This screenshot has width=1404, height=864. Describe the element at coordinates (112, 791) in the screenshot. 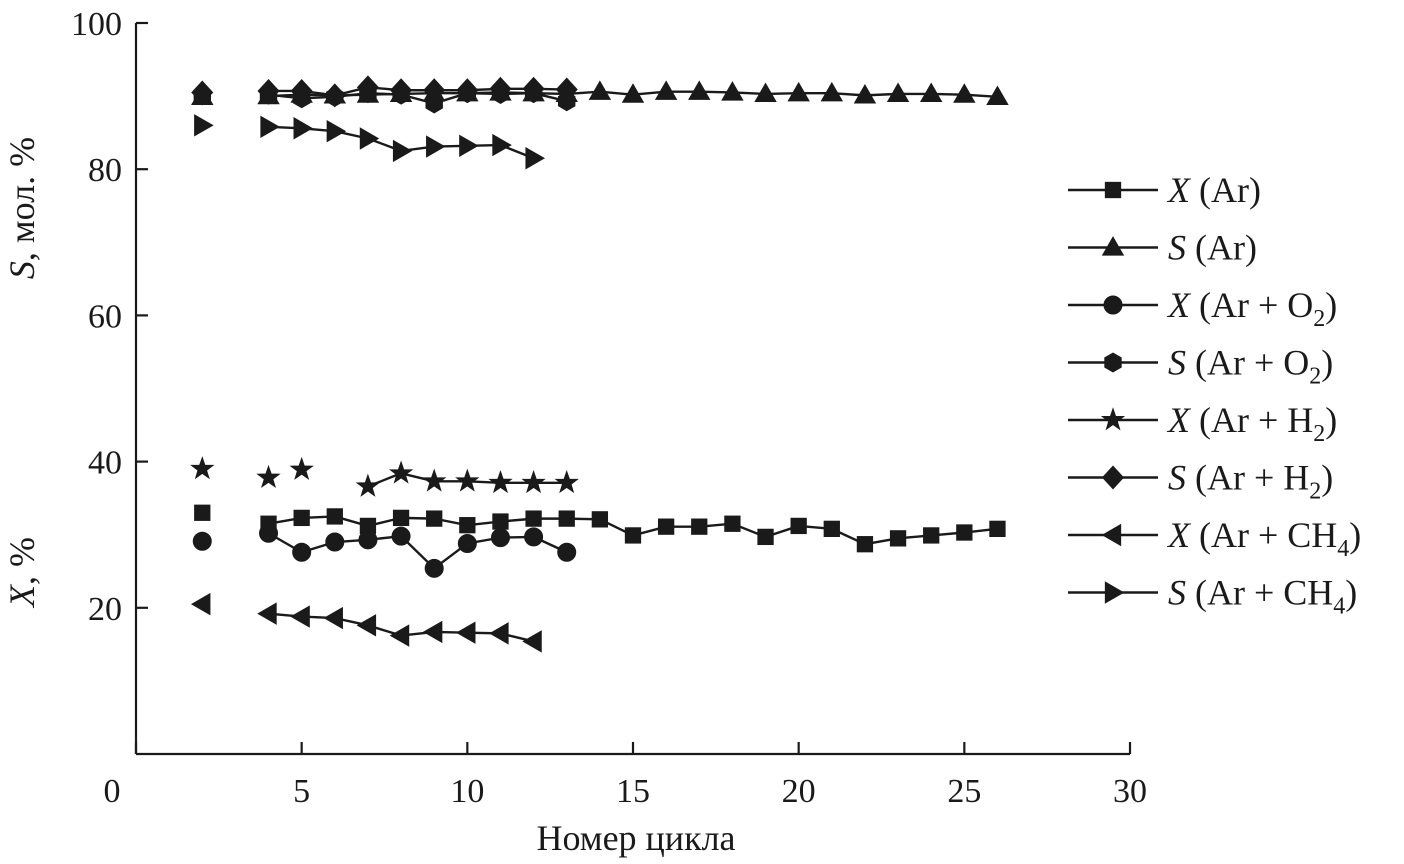

I see `x-tick-label: 0` at that location.